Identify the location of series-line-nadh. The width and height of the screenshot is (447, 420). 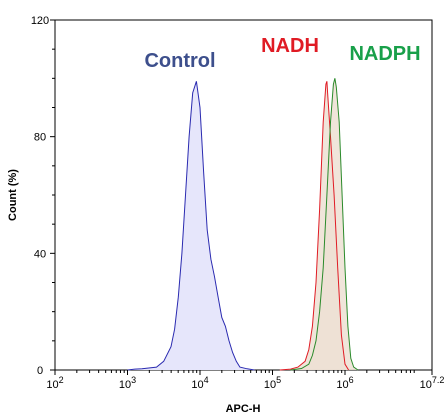
(314, 226).